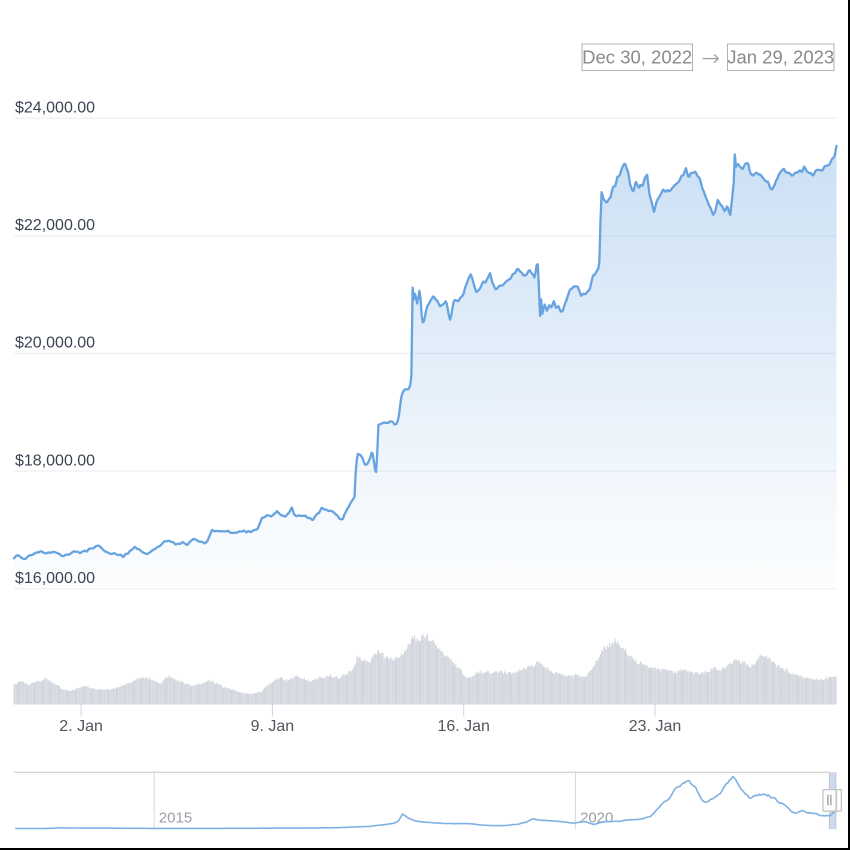  Describe the element at coordinates (55, 343) in the screenshot. I see `svg-text: $20,000.00` at that location.